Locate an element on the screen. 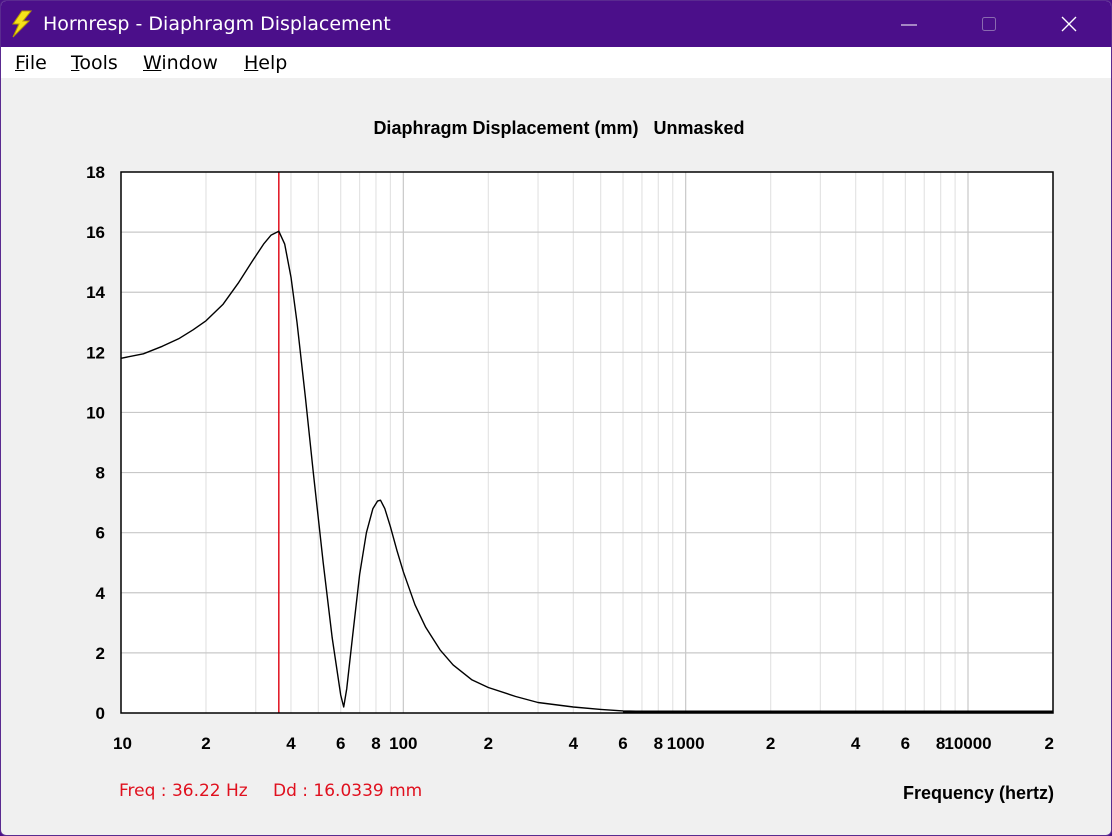 The width and height of the screenshot is (1112, 836). minimize-button is located at coordinates (909, 24).